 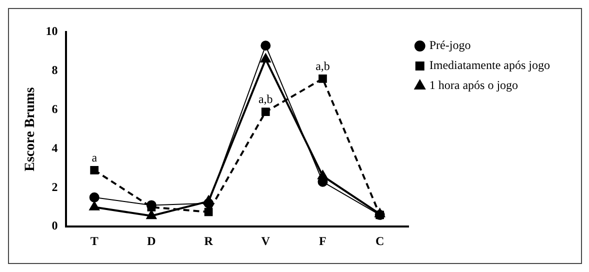 What do you see at coordinates (55, 187) in the screenshot?
I see `y-tick-label: 2` at bounding box center [55, 187].